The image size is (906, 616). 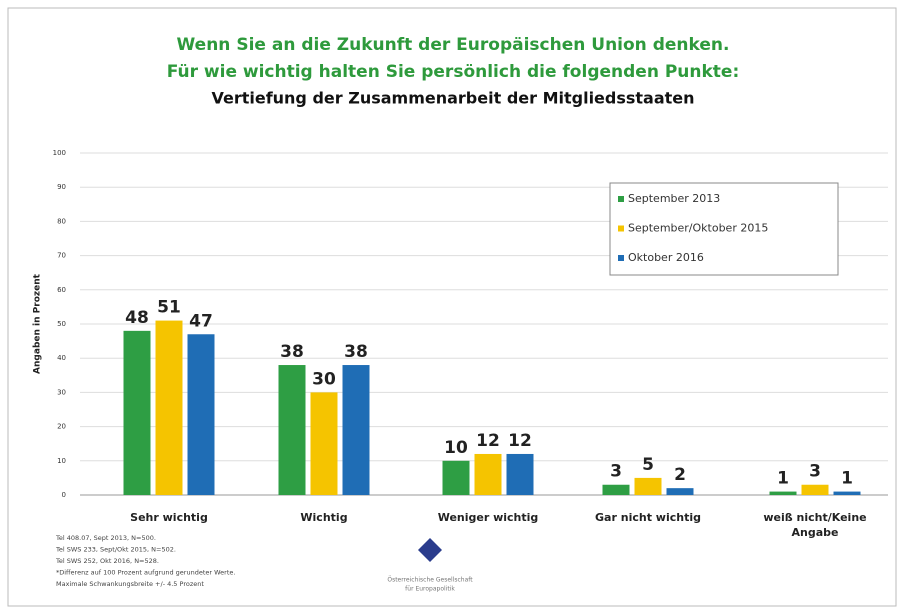 What do you see at coordinates (648, 517) in the screenshot?
I see `x-tick-label: Gar nicht wichtig` at bounding box center [648, 517].